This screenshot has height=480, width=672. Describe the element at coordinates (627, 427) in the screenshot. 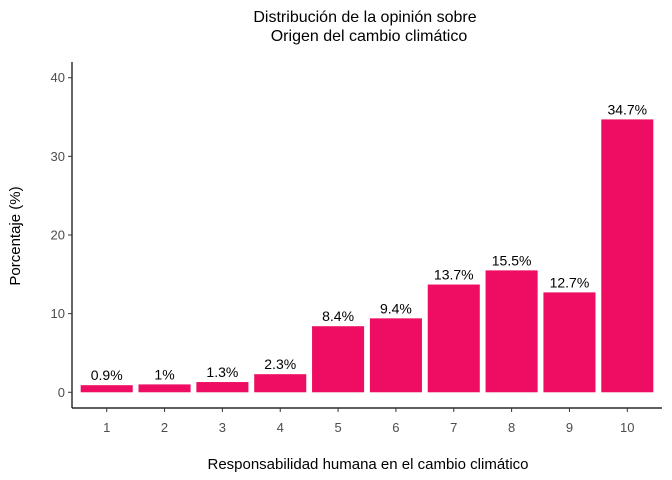

I see `x-tick-label: 10` at that location.